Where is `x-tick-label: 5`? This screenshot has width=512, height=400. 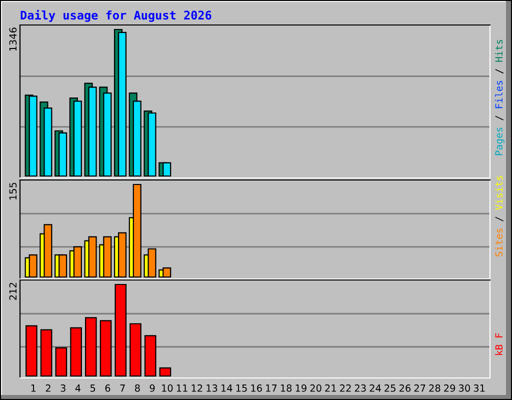
x-tick-label: 5 is located at coordinates (93, 388).